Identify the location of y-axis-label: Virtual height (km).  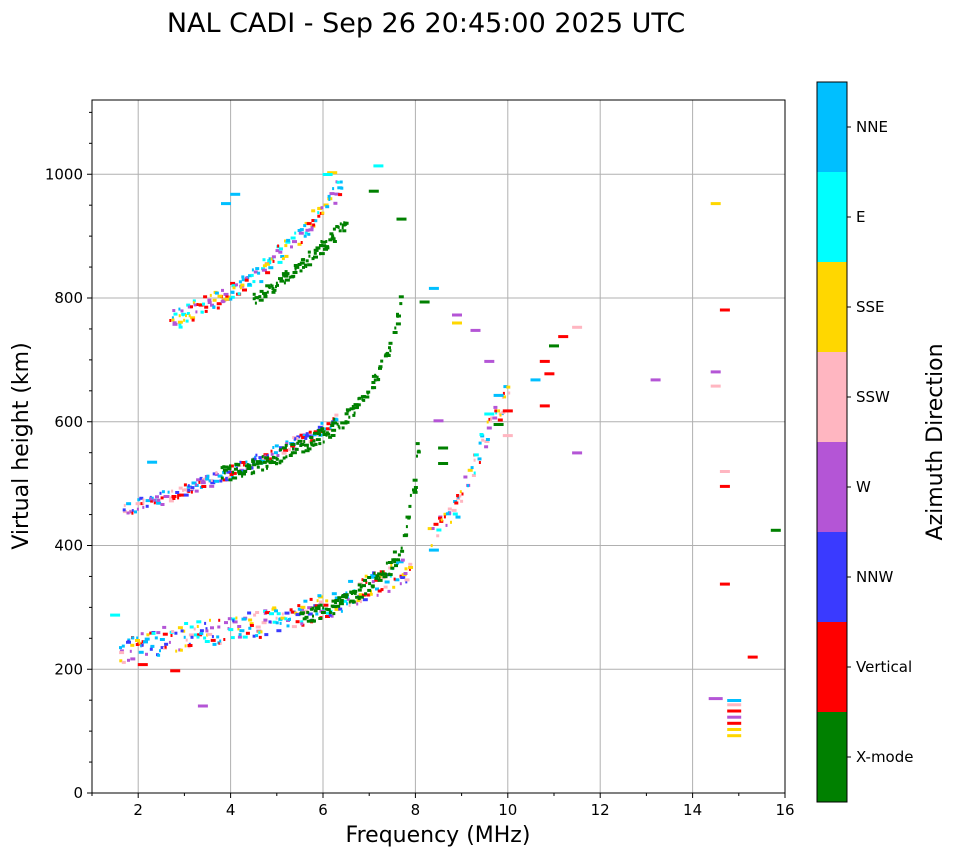
(21, 445).